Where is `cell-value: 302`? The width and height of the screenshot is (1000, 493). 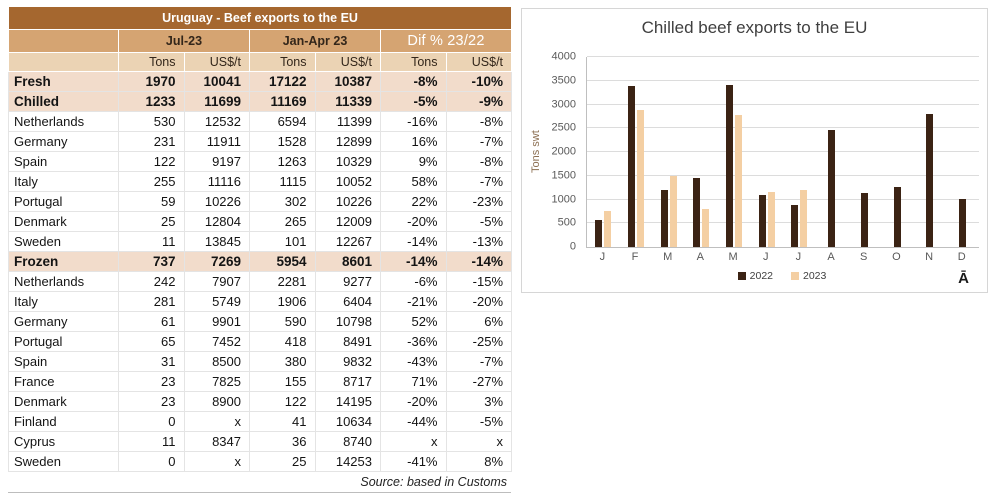 cell-value: 302 is located at coordinates (282, 201).